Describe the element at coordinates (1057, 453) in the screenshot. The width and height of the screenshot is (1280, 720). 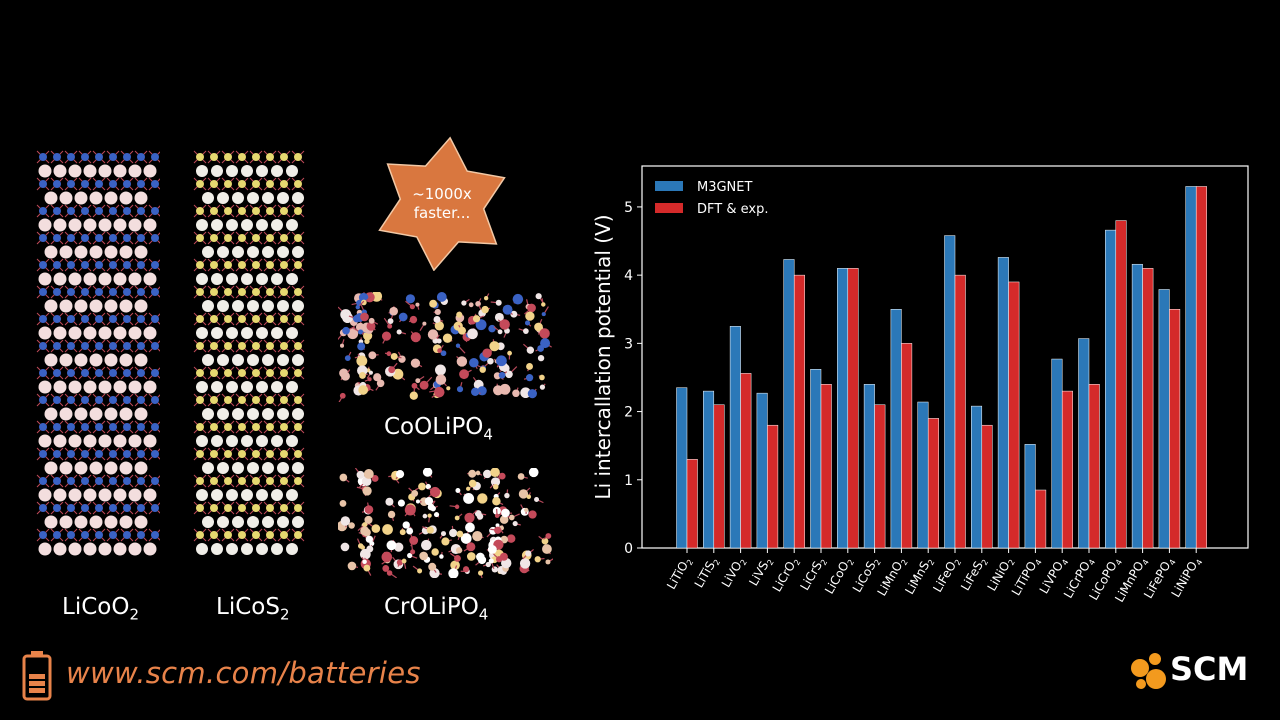
I see `bar-m3gnet-livpo4` at that location.